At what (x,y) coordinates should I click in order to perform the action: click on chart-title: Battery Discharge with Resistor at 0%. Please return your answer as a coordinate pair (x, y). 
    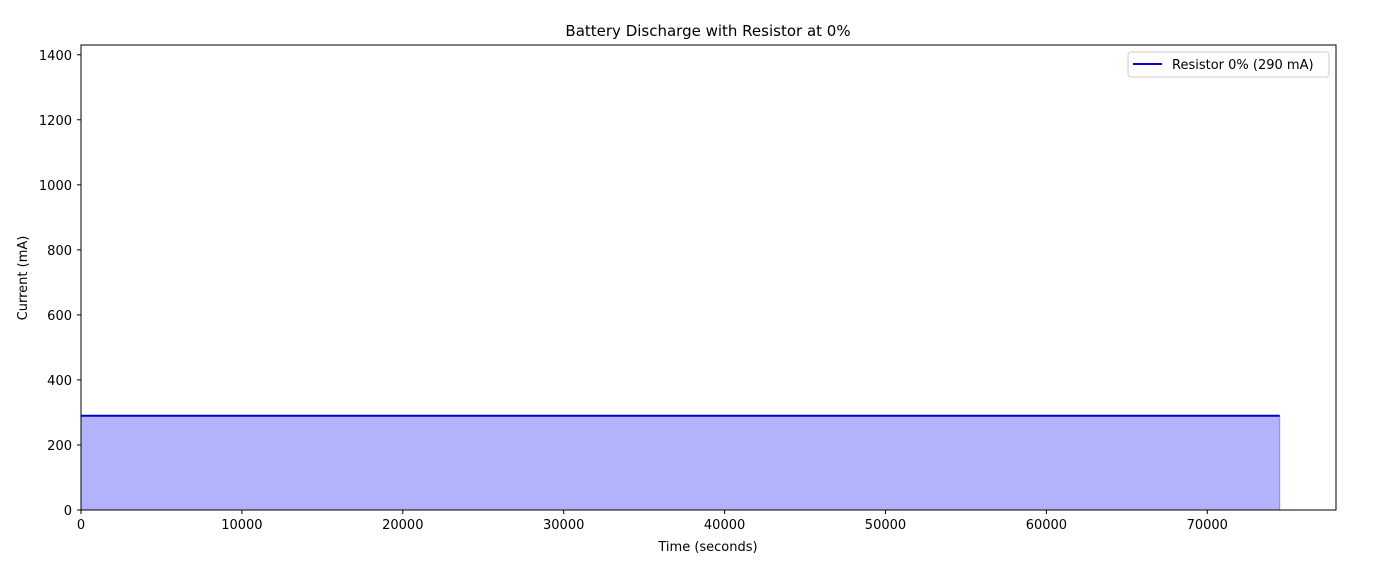
    Looking at the image, I should click on (707, 31).